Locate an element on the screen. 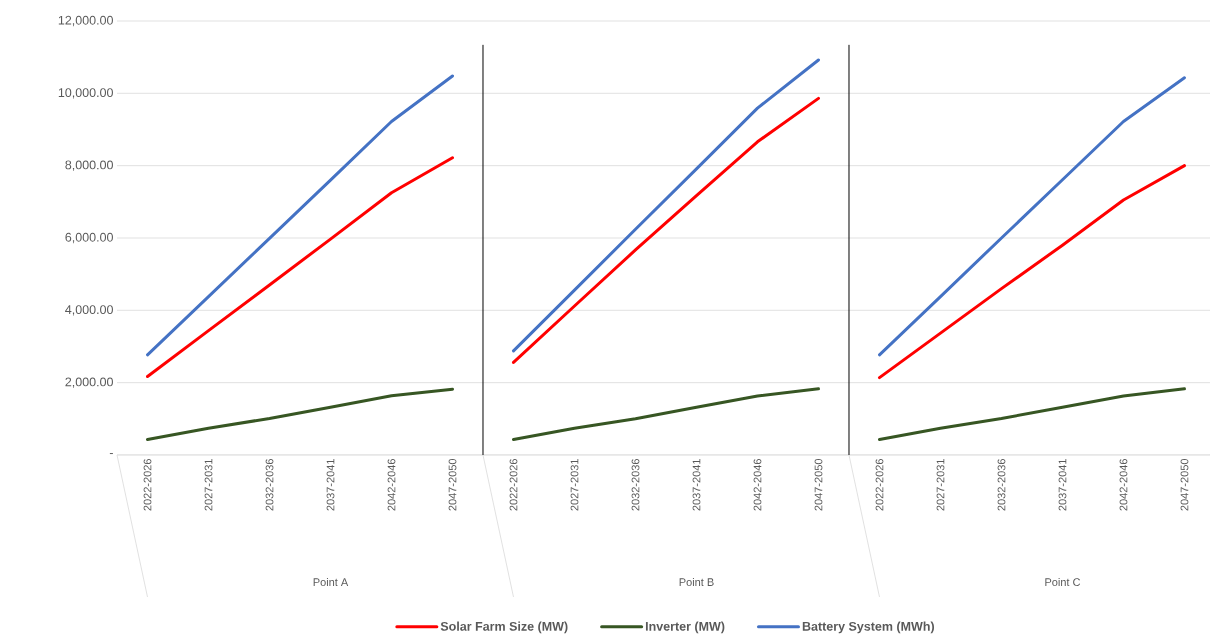  y-tick-label: 2,000.00 is located at coordinates (89, 382).